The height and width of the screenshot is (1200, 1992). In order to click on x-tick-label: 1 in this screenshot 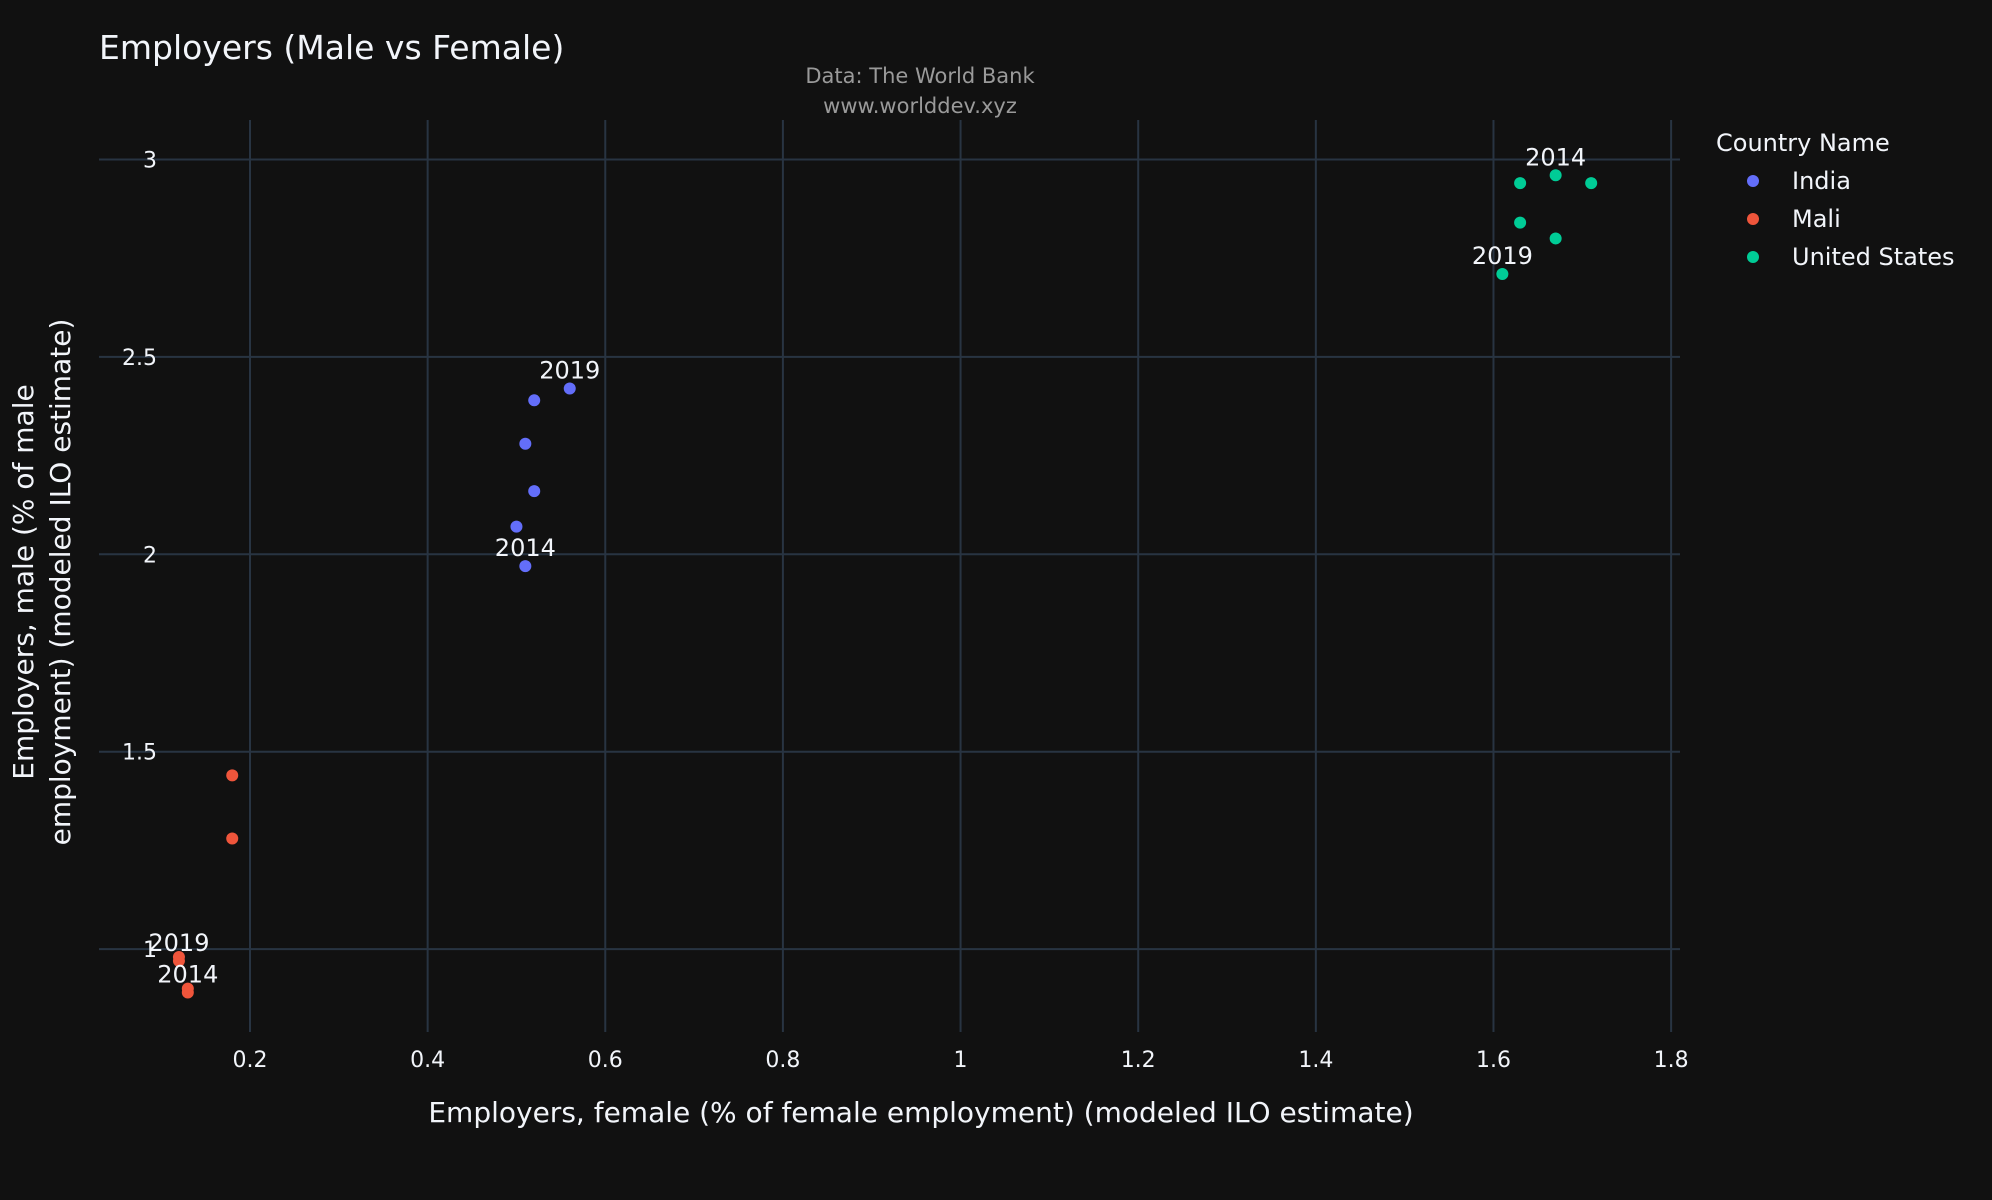, I will do `click(961, 1060)`.